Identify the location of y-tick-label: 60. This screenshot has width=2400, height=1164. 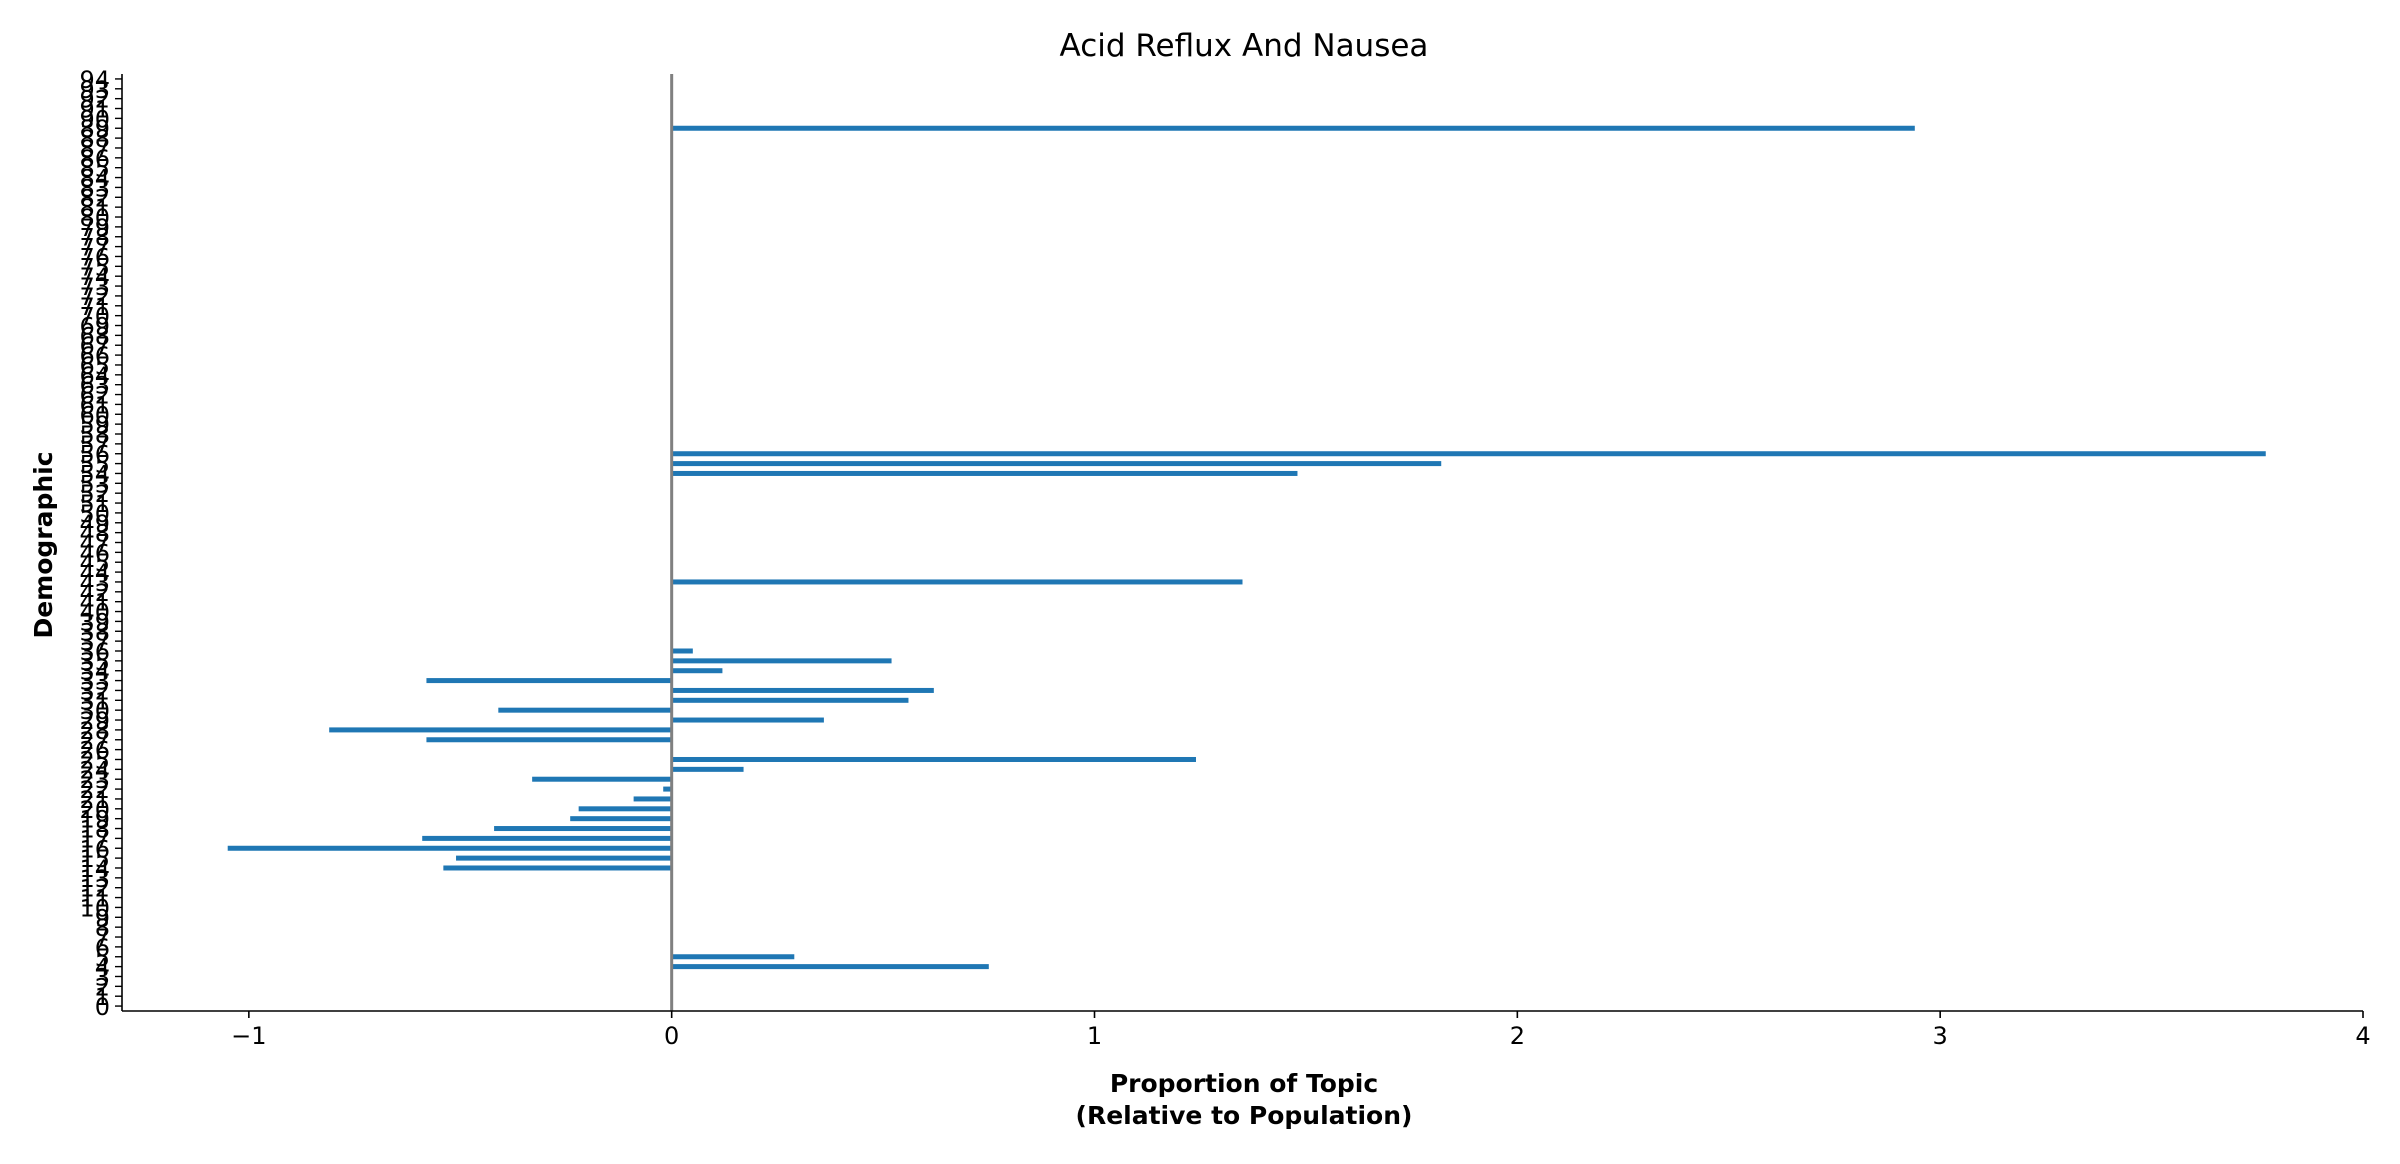
(94, 415).